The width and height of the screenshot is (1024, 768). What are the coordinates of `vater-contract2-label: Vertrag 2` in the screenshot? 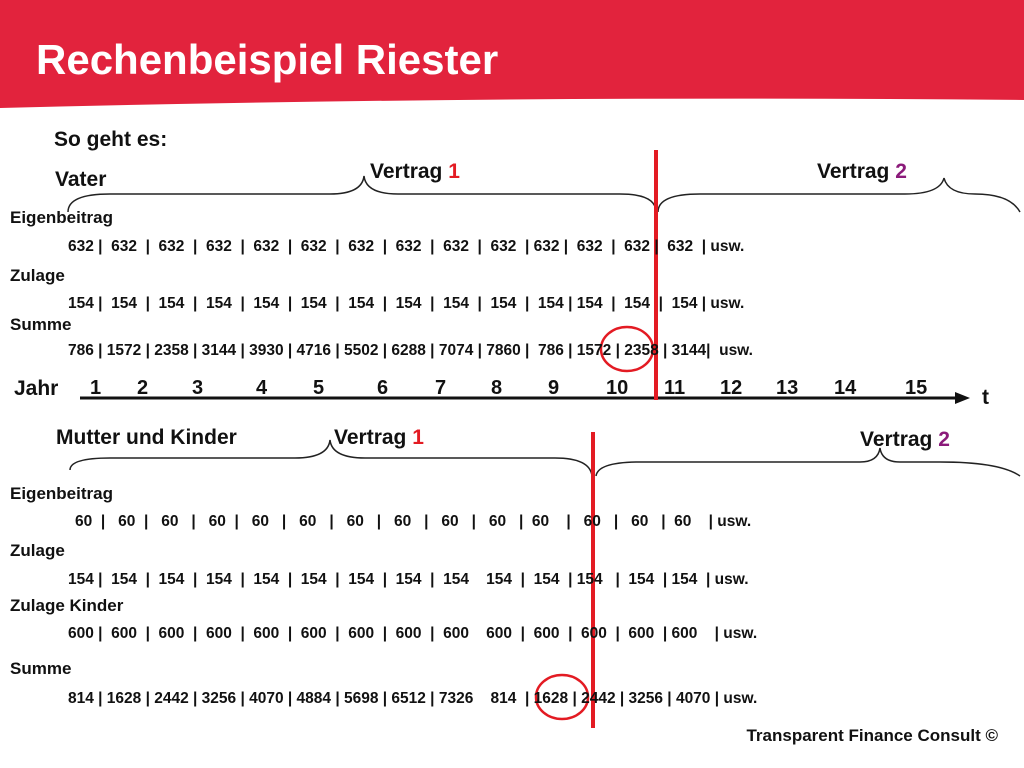 It's located at (862, 172).